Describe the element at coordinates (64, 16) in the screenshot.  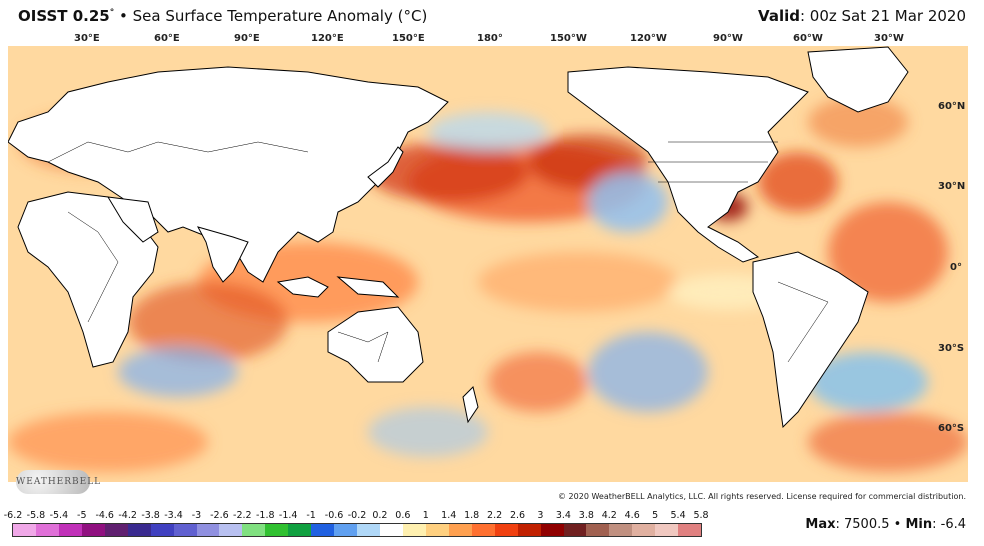
I see `product-name: OISST 0.25` at that location.